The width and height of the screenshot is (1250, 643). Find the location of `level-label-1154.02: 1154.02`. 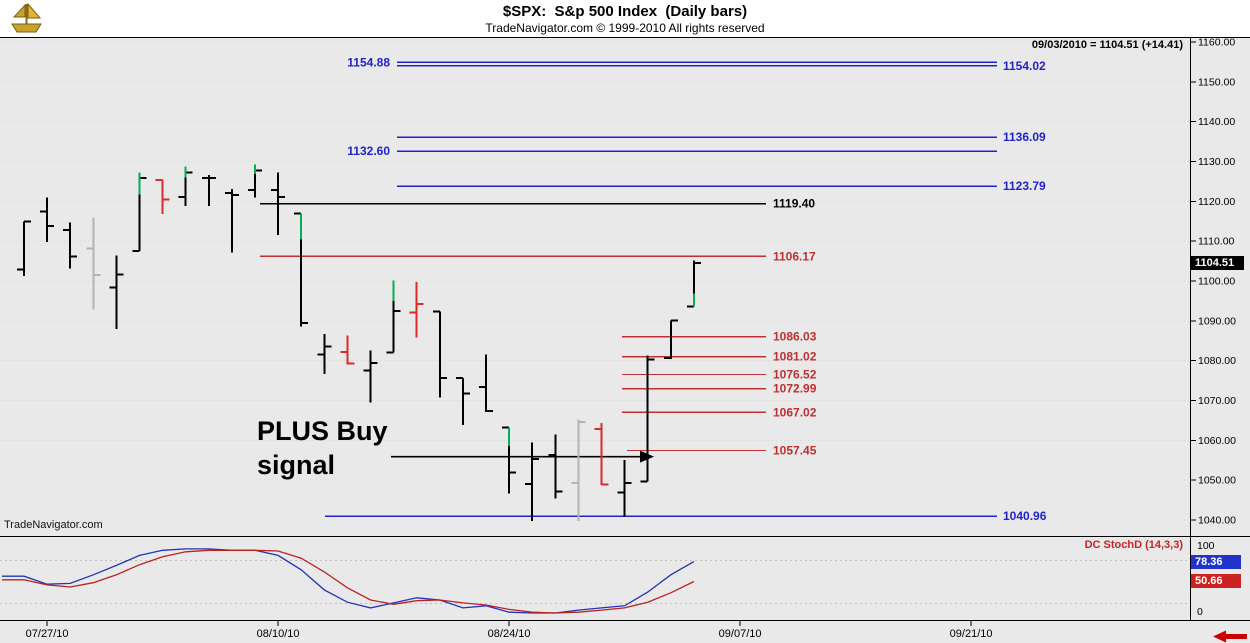

level-label-1154.02: 1154.02 is located at coordinates (1024, 66).